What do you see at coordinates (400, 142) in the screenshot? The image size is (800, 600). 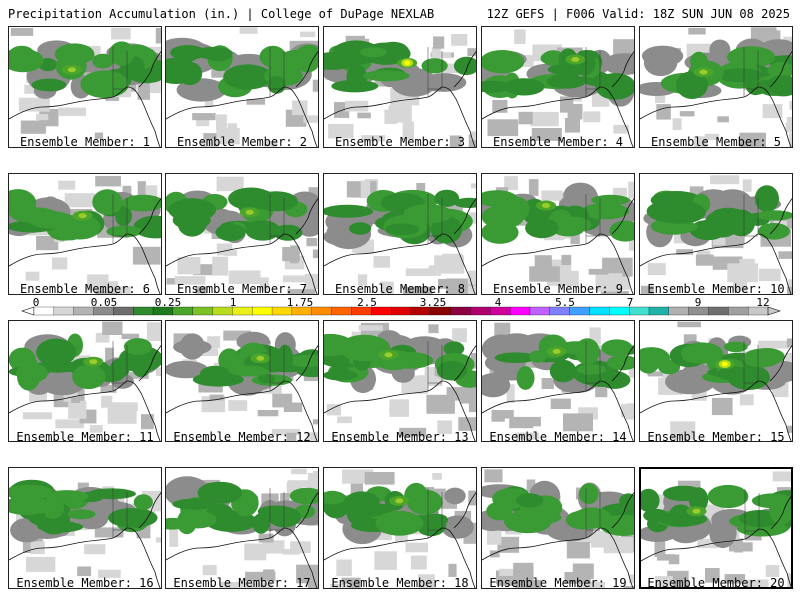 I see `ensemble-member-label: Ensemble Member: 3` at bounding box center [400, 142].